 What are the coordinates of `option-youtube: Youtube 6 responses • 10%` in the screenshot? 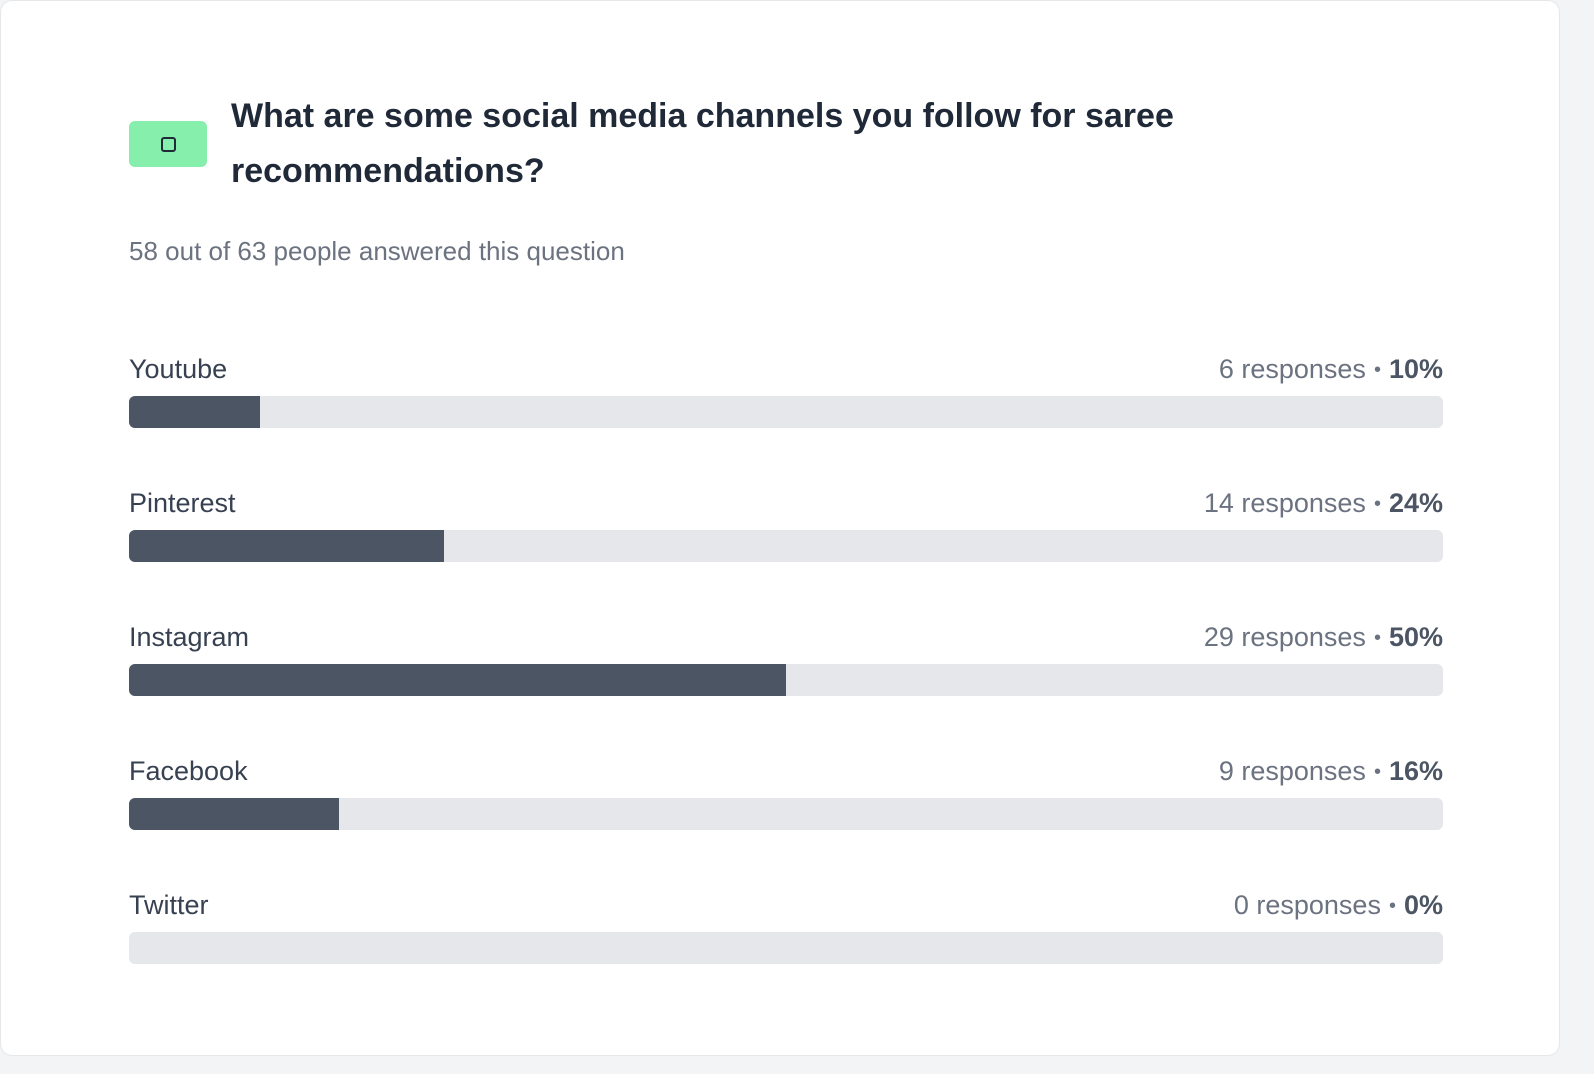 It's located at (786, 416).